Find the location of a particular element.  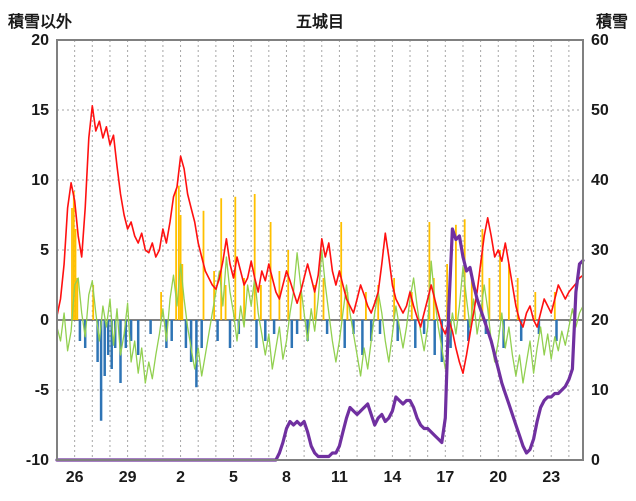

right-axis-tick-label: 60 is located at coordinates (600, 40).